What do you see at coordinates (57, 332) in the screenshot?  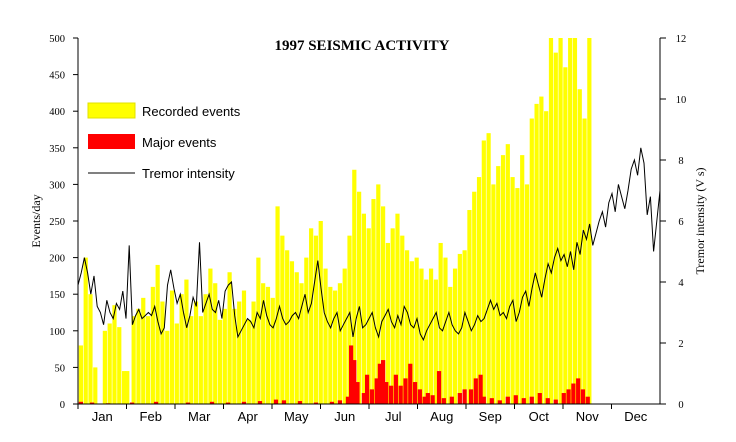 I see `left-tick-label: 100` at bounding box center [57, 332].